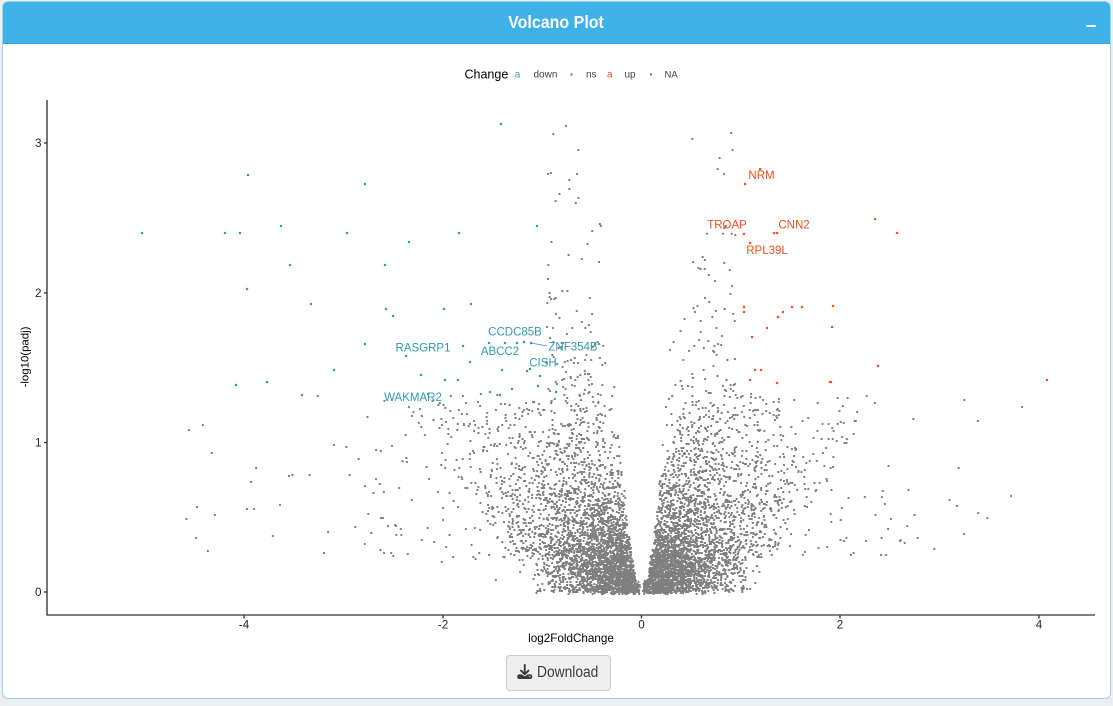 The height and width of the screenshot is (706, 1113). I want to click on svg-text: RASGRP1, so click(423, 349).